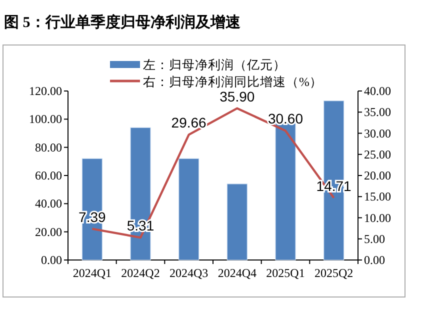 This screenshot has height=333, width=423. I want to click on legend-label: 左：归母净利润（亿元）, so click(214, 65).